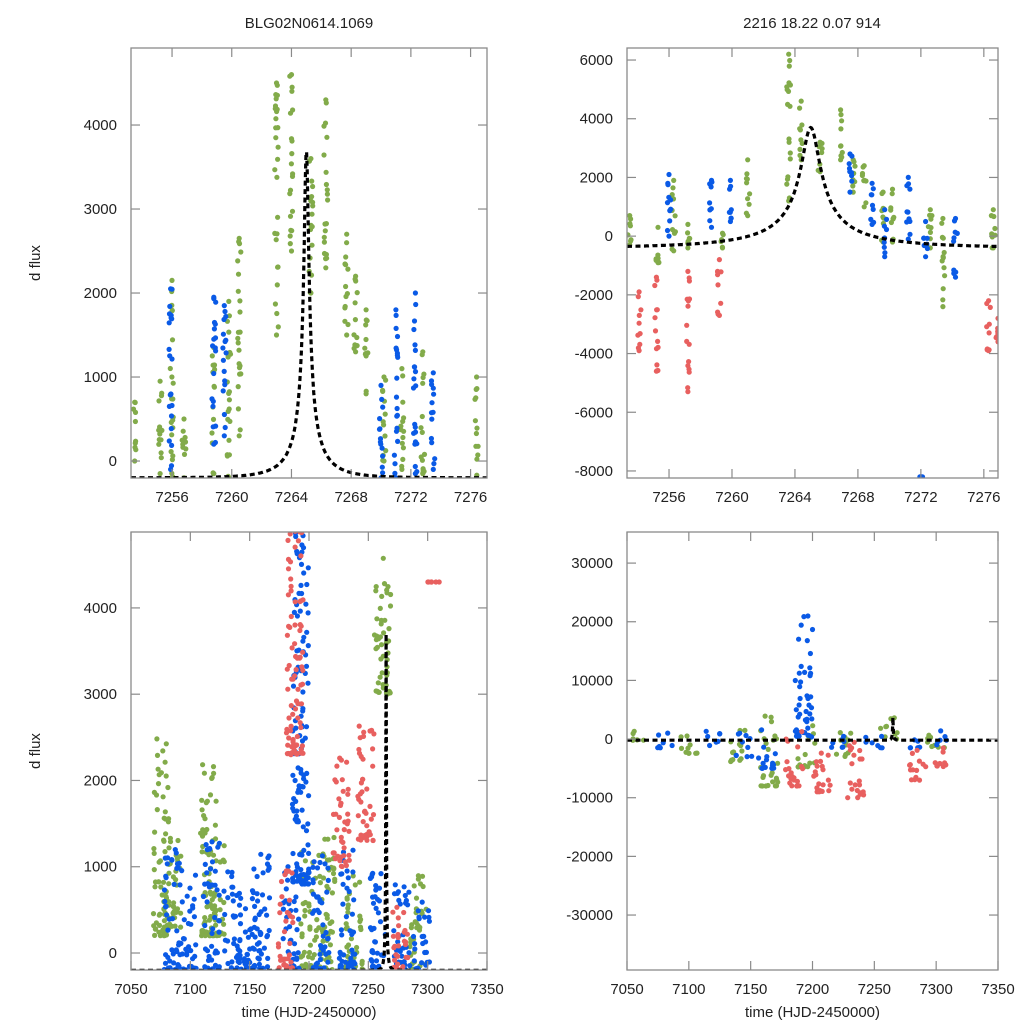 This screenshot has height=1024, width=1024. Describe the element at coordinates (794, 497) in the screenshot. I see `x-tick-label: 7264` at that location.